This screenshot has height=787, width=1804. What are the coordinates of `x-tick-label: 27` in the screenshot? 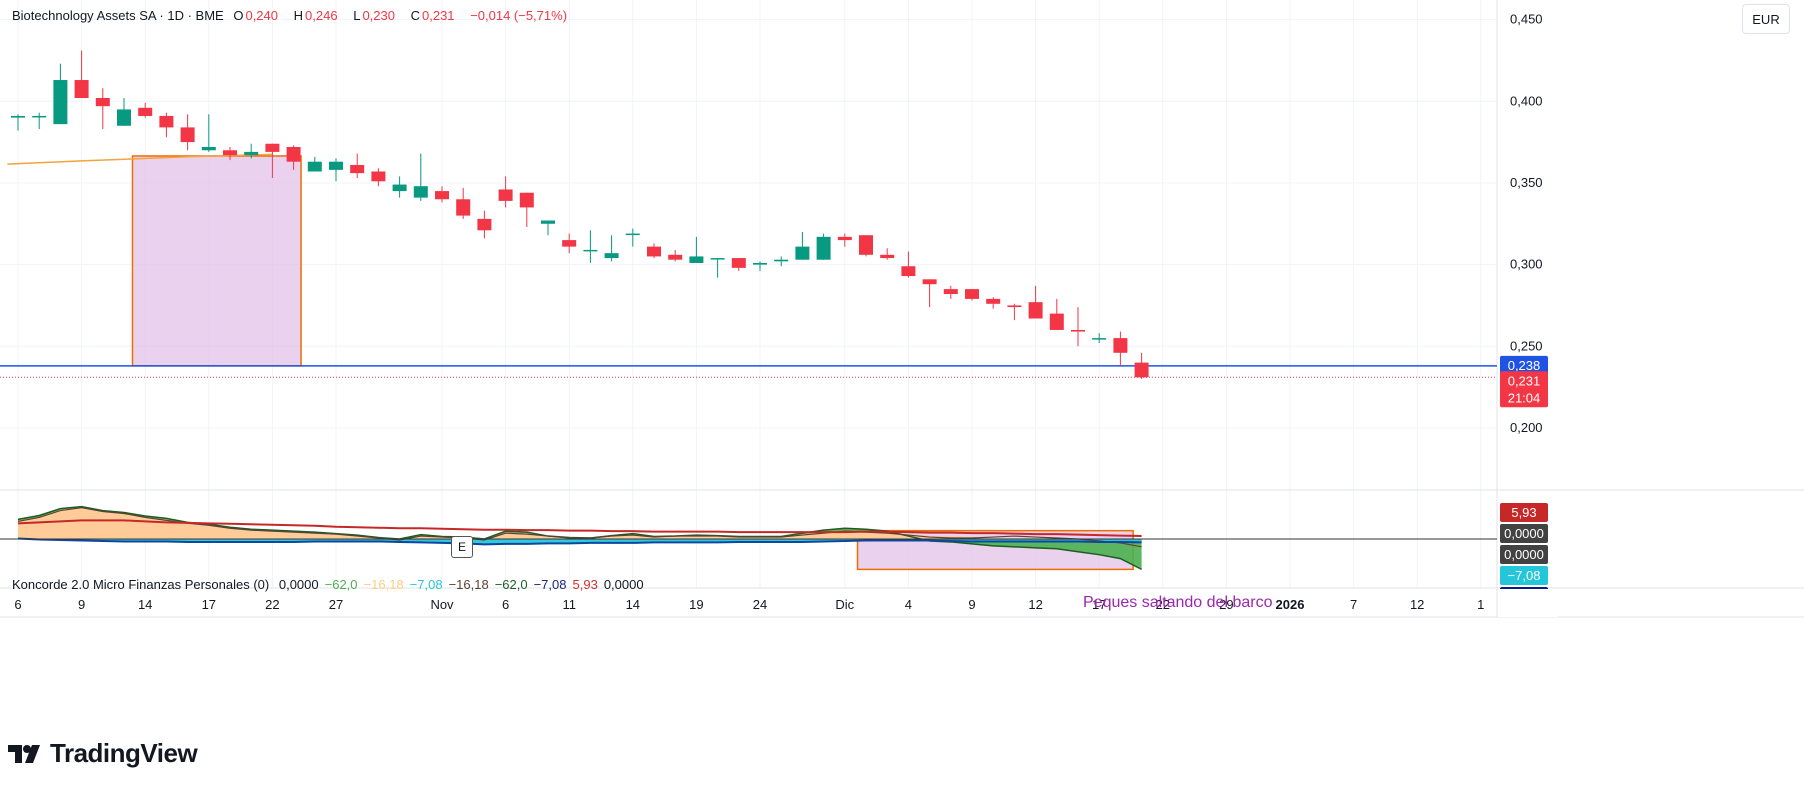 It's located at (336, 604).